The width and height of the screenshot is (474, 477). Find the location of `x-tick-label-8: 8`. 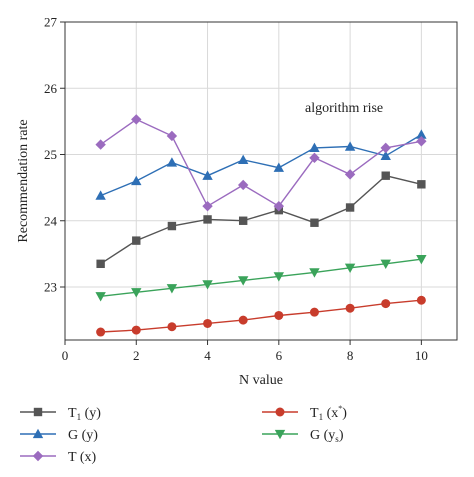

x-tick-label-8: 8 is located at coordinates (350, 355).